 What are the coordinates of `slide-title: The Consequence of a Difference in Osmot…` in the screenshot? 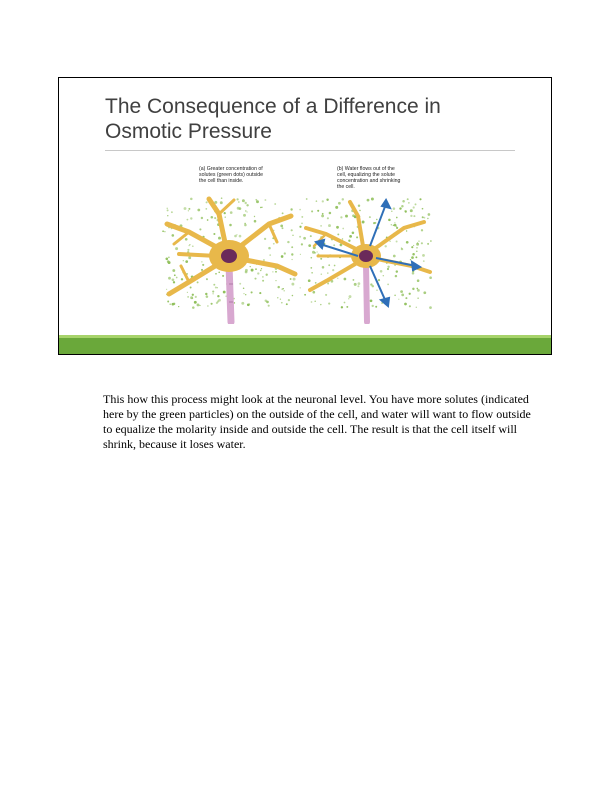 It's located at (273, 119).